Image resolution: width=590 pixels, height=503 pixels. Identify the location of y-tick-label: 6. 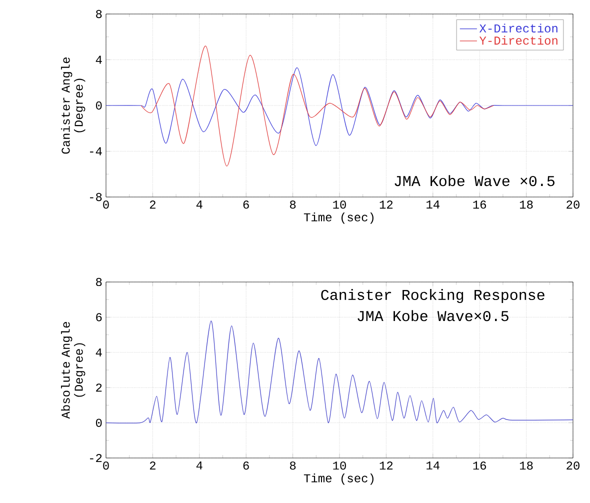
(99, 317).